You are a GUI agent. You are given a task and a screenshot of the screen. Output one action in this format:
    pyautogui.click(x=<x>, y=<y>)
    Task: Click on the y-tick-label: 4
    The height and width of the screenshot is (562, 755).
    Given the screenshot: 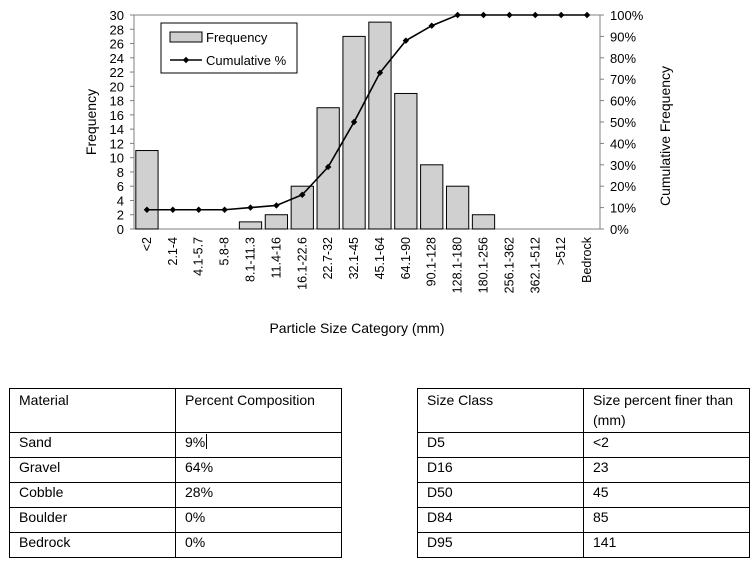 What is the action you would take?
    pyautogui.click(x=120, y=200)
    